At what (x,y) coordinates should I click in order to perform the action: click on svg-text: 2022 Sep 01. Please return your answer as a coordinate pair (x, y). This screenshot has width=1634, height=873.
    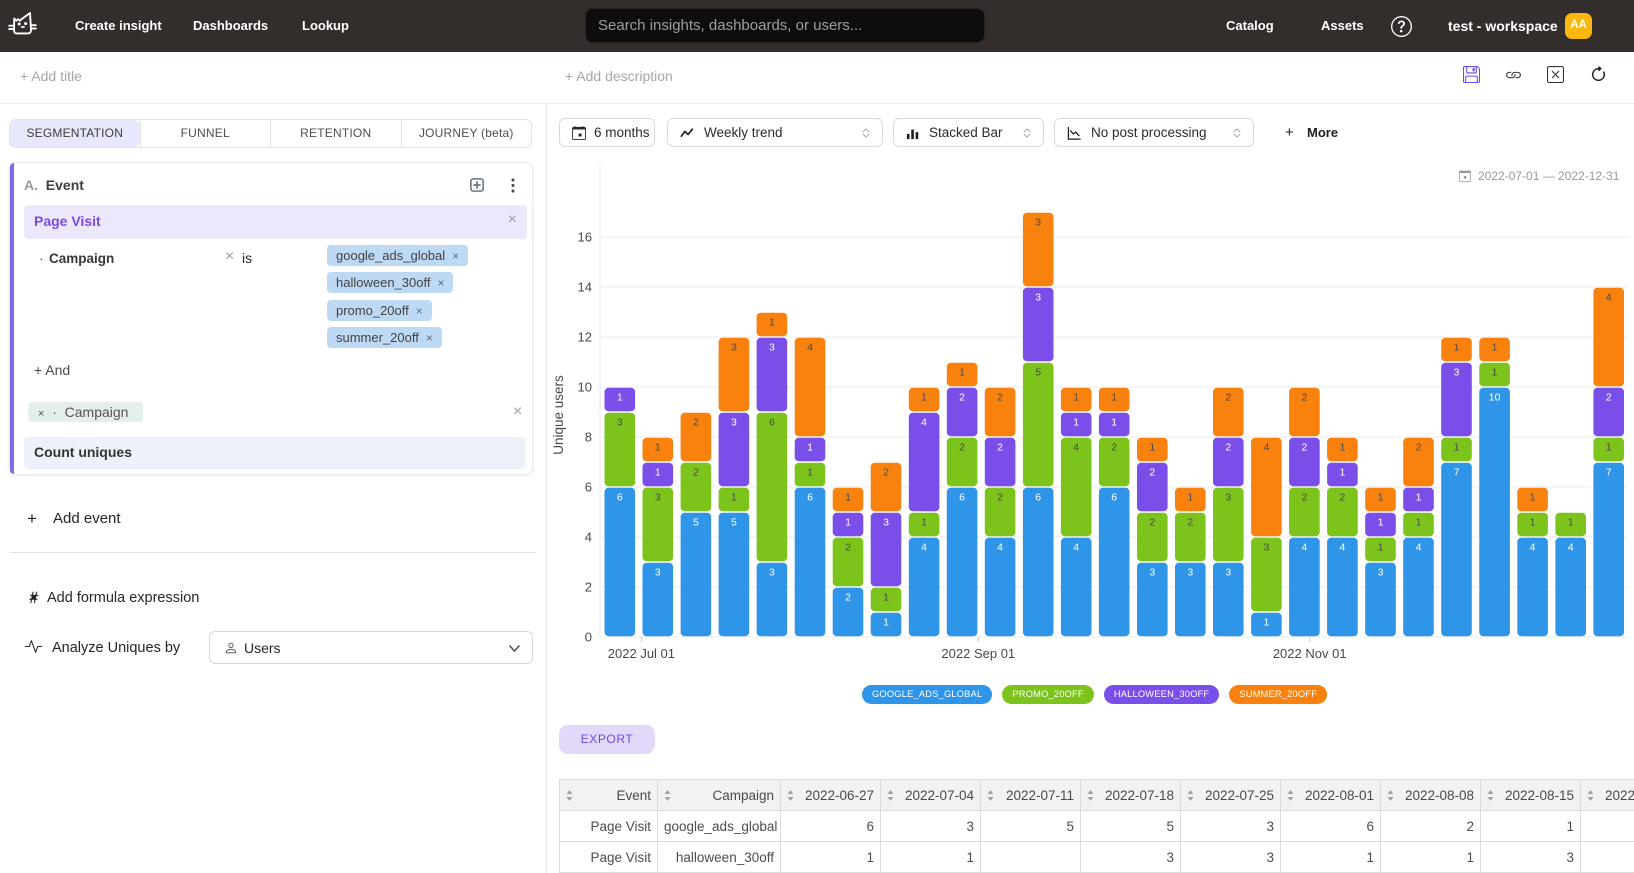
    Looking at the image, I should click on (978, 653).